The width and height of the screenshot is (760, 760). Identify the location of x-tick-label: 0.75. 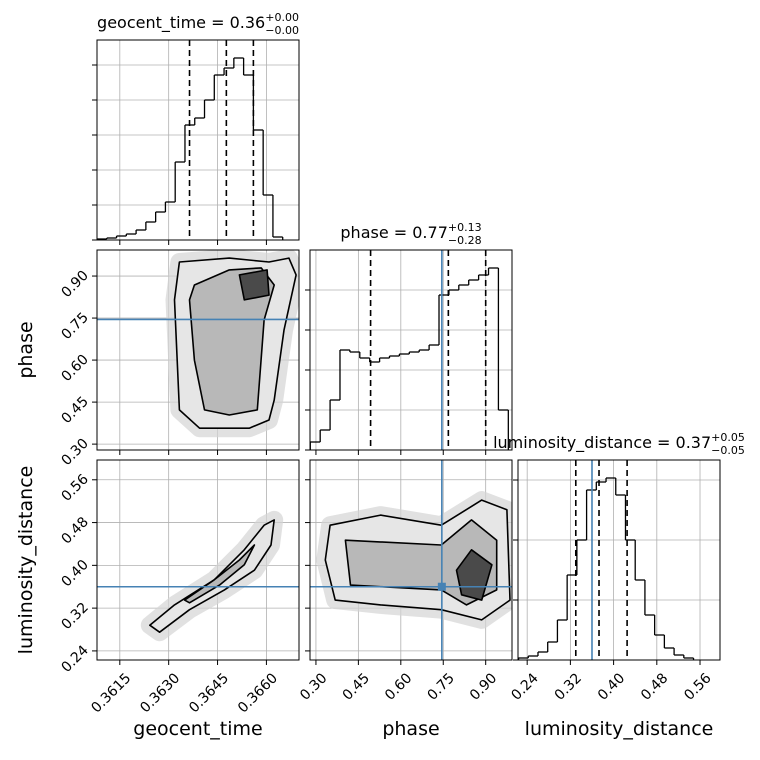
(441, 686).